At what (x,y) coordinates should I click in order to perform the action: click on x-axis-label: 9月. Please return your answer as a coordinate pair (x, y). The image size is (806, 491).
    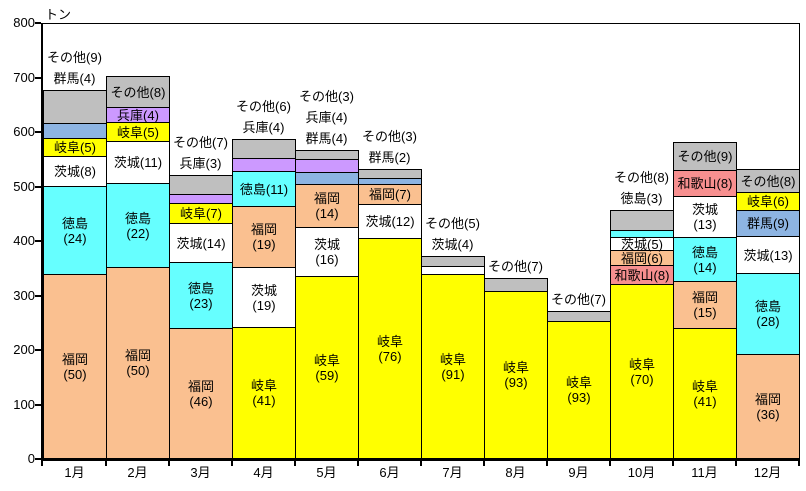
    Looking at the image, I should click on (578, 472).